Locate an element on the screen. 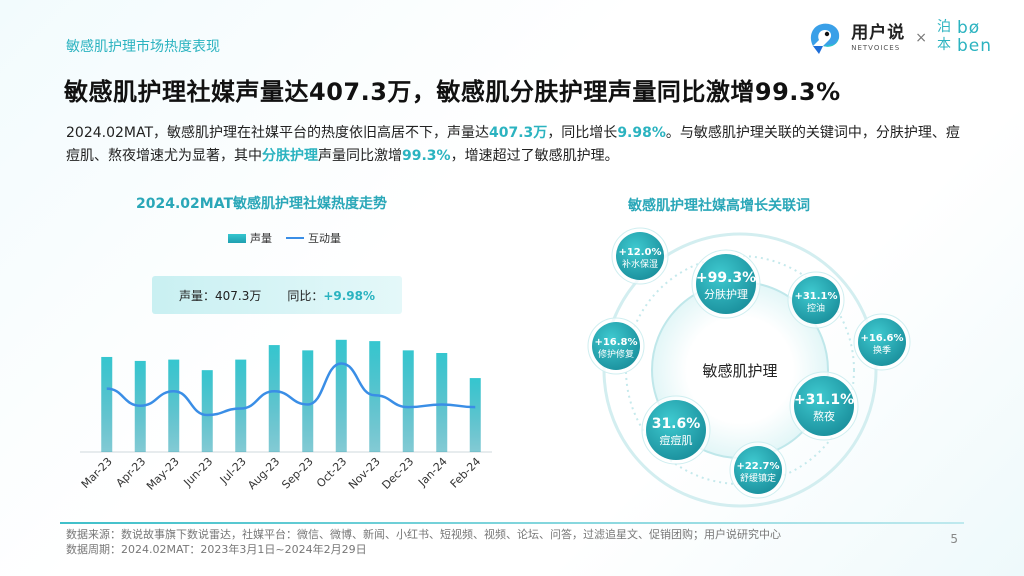  boben-logo: 泊 bø 本 ben is located at coordinates (964, 37).